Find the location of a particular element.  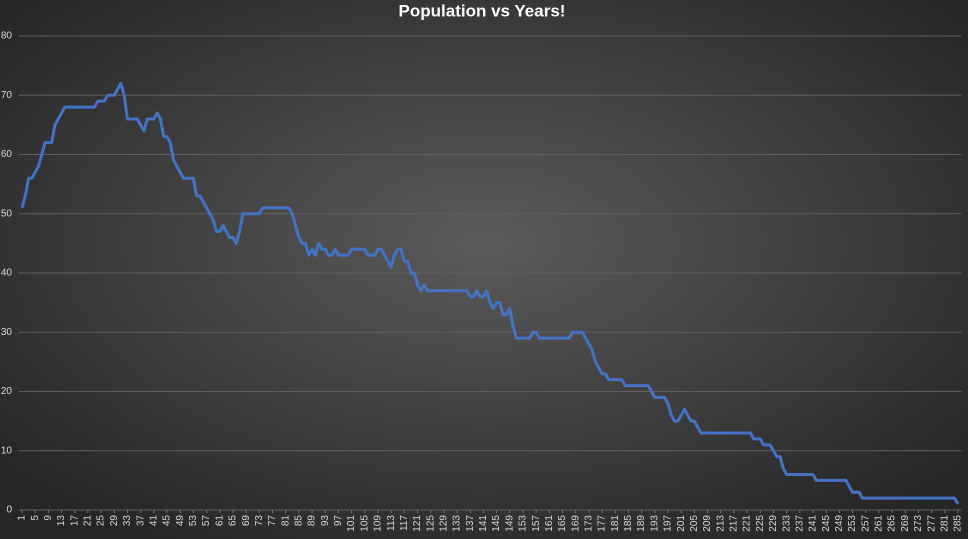

x-tick-label: 1 is located at coordinates (22, 518).